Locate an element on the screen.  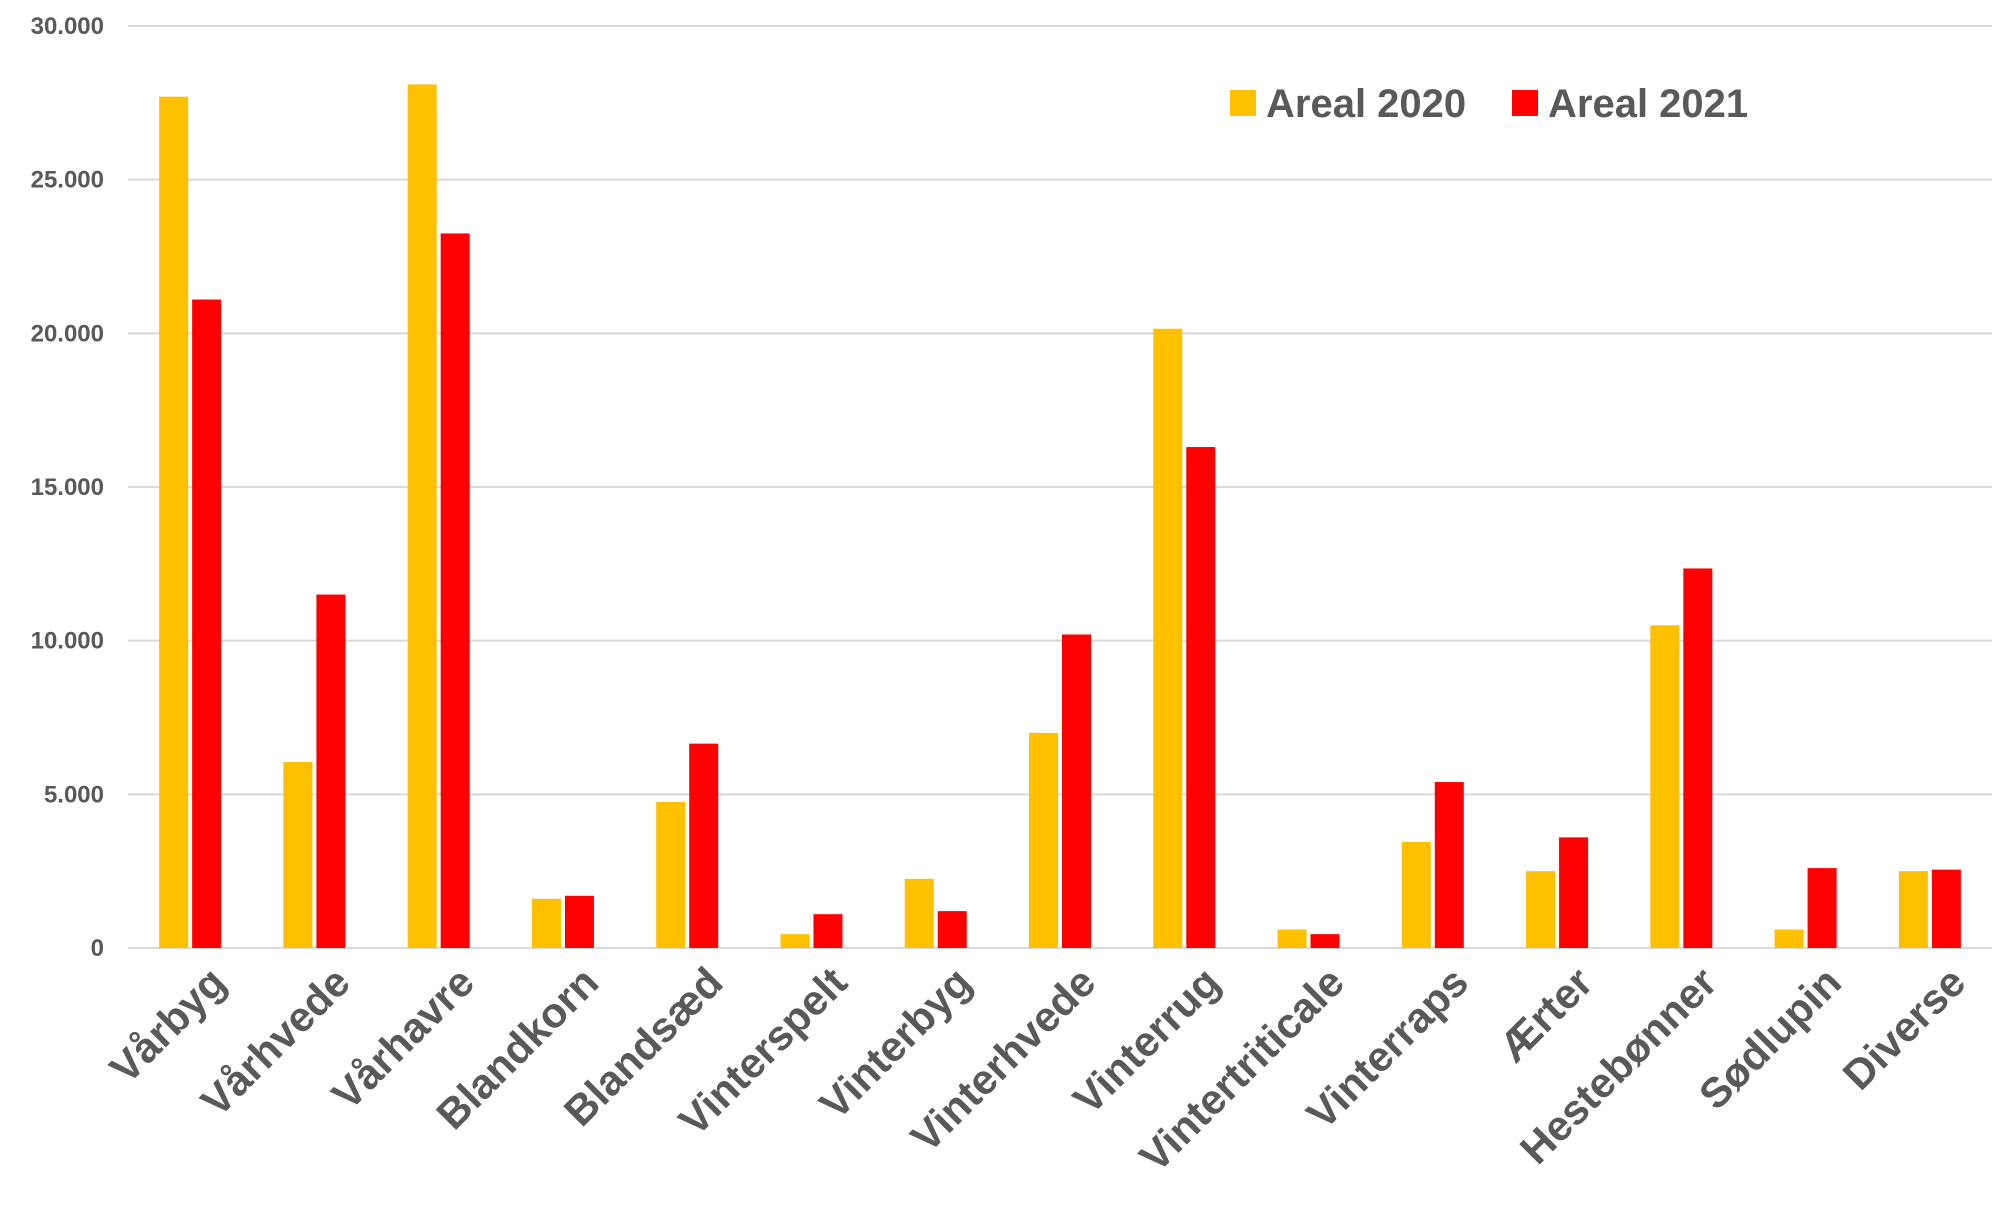
bar-areal-2020-vinterspelt is located at coordinates (795, 941).